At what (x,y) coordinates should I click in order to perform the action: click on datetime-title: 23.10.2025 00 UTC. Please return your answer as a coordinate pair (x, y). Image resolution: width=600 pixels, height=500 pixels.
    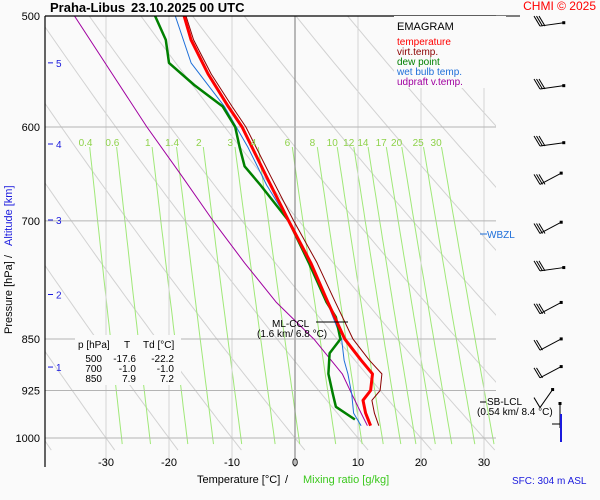
    Looking at the image, I should click on (188, 7).